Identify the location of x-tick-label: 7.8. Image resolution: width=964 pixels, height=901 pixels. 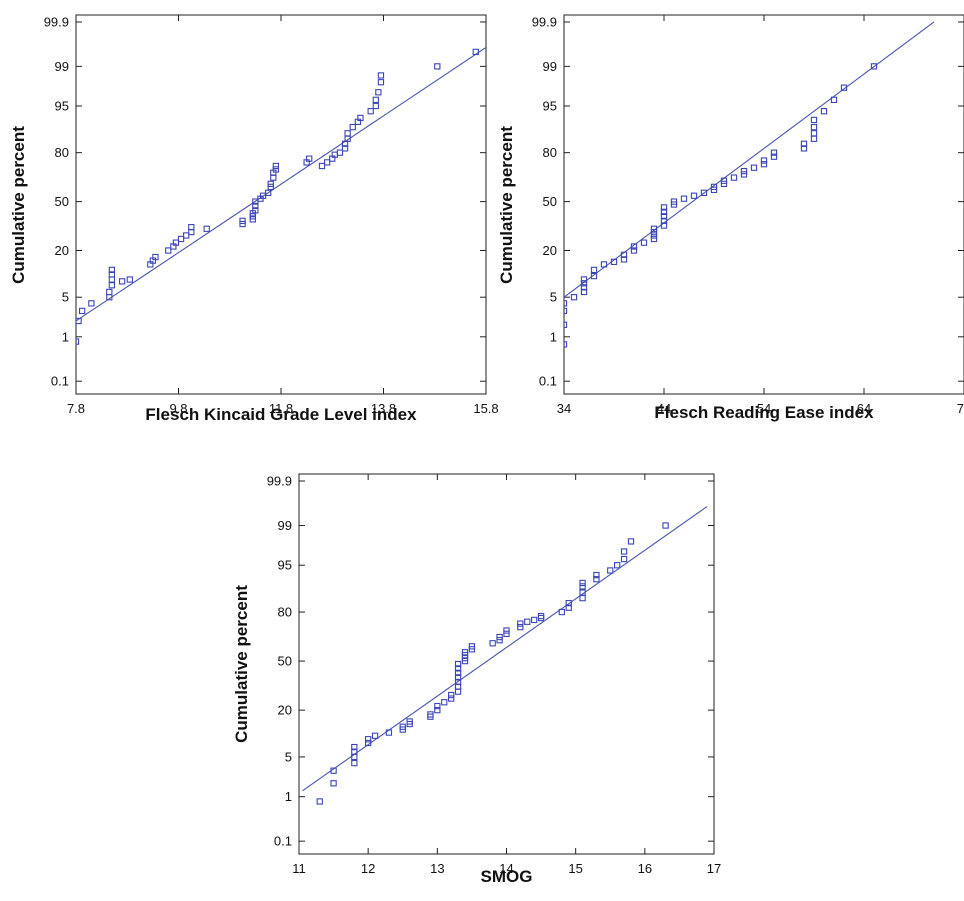
(76, 408).